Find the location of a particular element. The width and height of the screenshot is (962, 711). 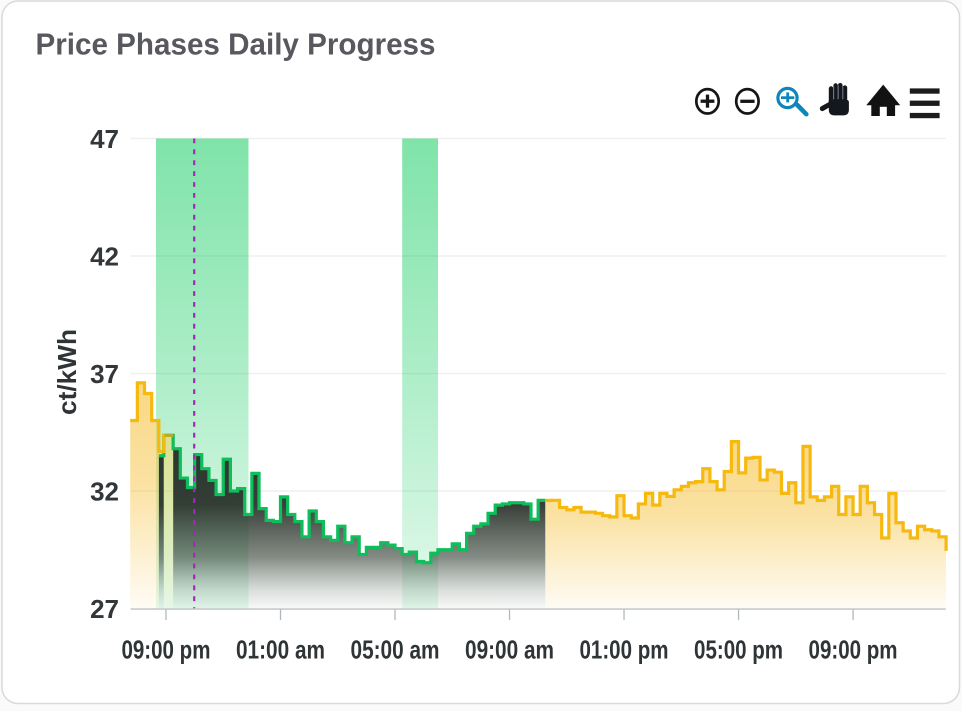

svg-text: 01:00 pm is located at coordinates (624, 649).